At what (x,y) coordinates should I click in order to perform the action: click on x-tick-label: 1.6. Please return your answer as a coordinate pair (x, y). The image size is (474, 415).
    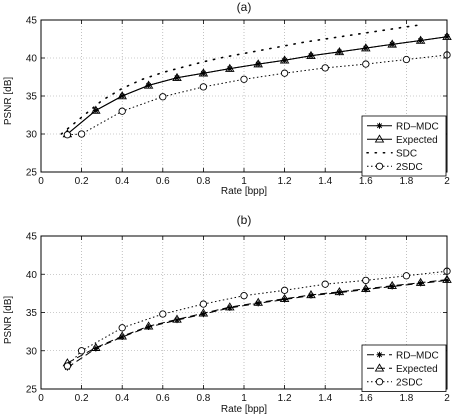
    Looking at the image, I should click on (366, 398).